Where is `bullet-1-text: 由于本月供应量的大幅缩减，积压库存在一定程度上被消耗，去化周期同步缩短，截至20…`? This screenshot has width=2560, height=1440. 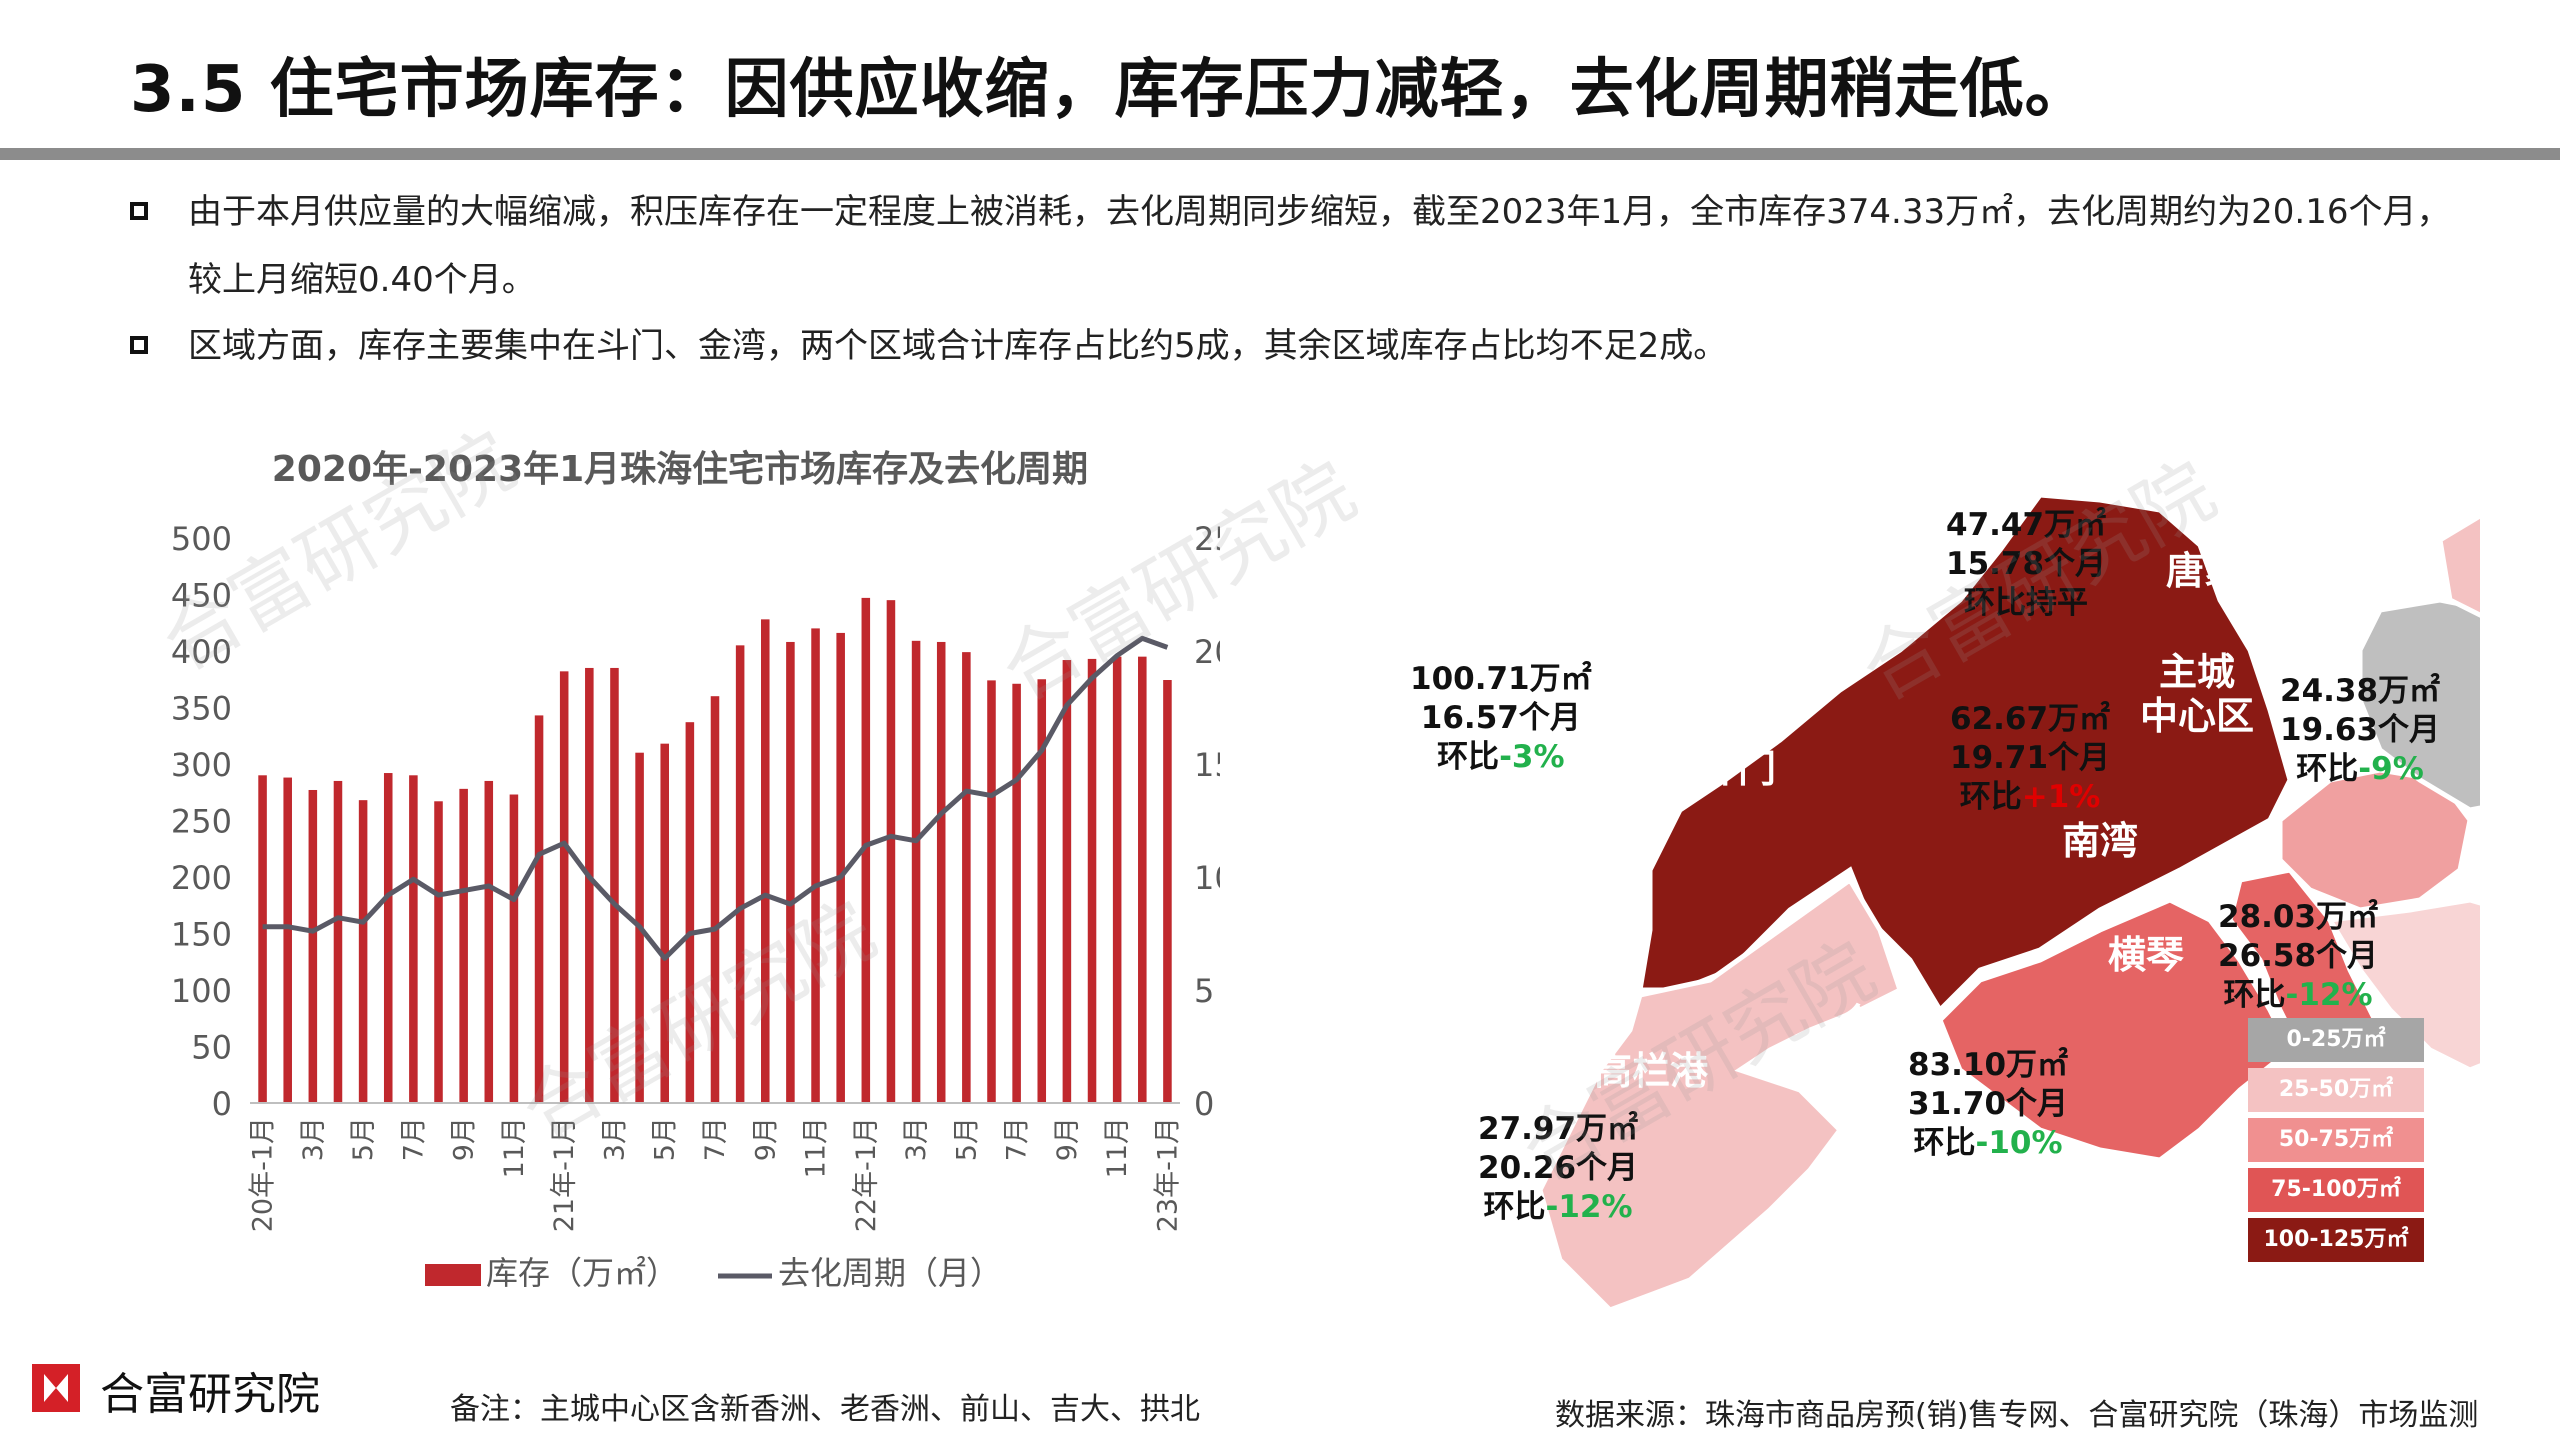 bullet-1-text: 由于本月供应量的大幅缩减，积压库存在一定程度上被消耗，去化周期同步缩短，截至20… is located at coordinates (1319, 246).